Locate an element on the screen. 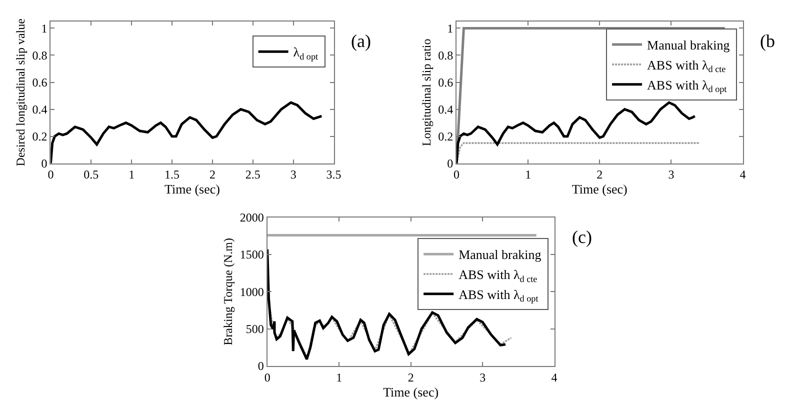  x-tick-label: 0.5 is located at coordinates (91, 175).